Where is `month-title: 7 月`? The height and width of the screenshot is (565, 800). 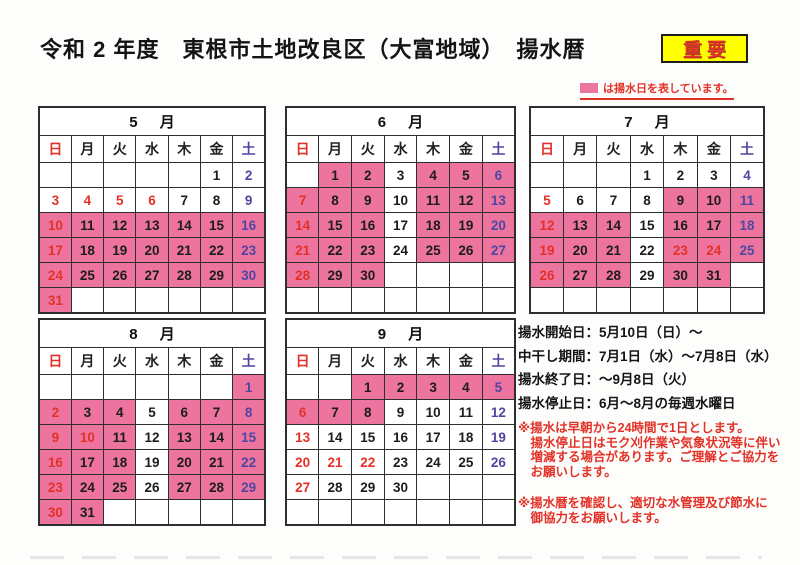
month-title: 7 月 is located at coordinates (647, 121).